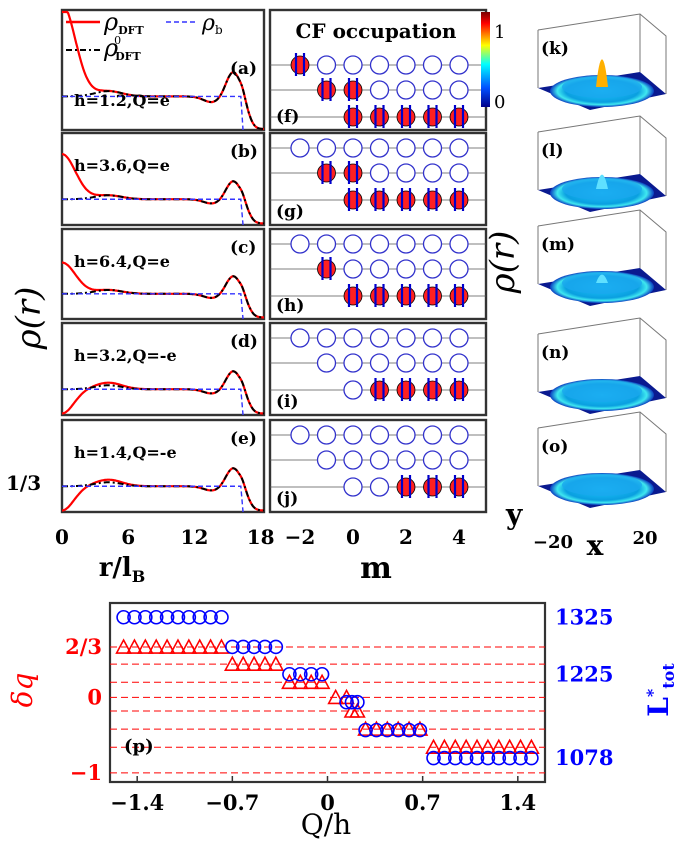 The height and width of the screenshot is (842, 682). What do you see at coordinates (422, 802) in the screenshot?
I see `chart-x-tick: 0.7` at bounding box center [422, 802].